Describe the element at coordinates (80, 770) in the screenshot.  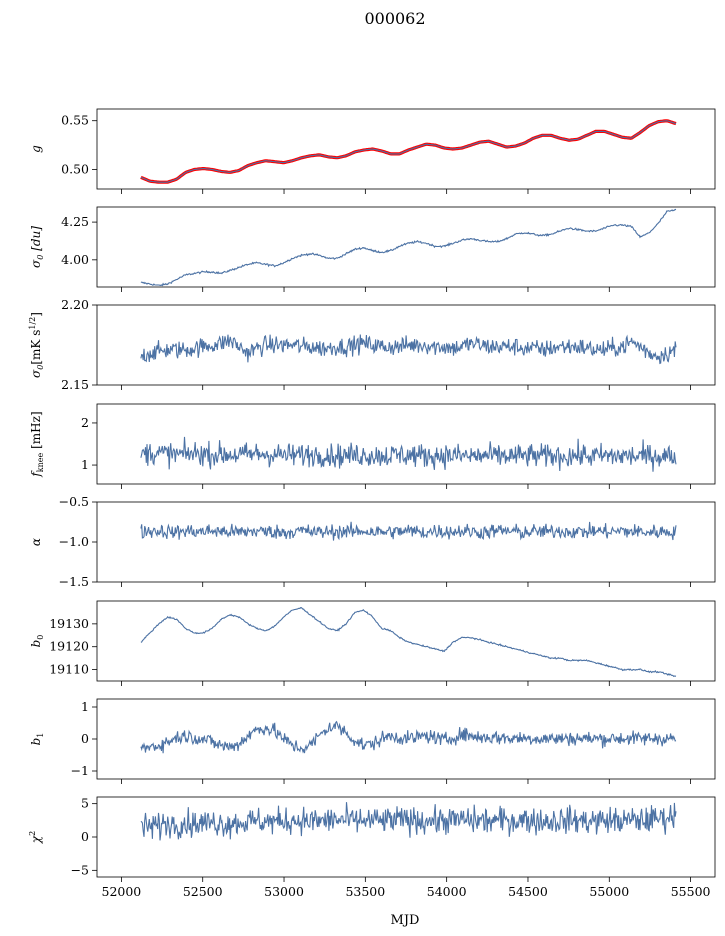
I see `y-tick-label: −1` at that location.